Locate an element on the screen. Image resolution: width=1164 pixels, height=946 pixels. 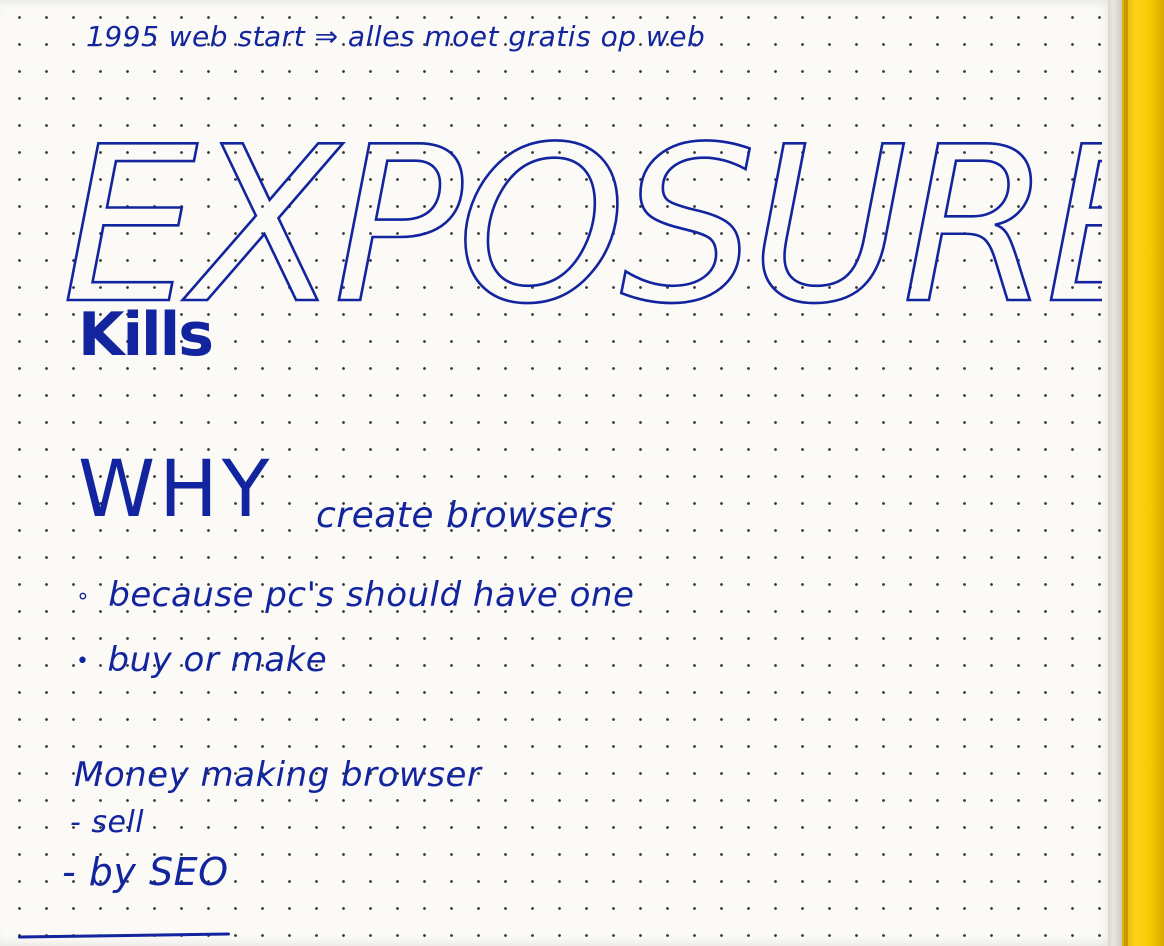
bullet-text: buy or make is located at coordinates (217, 660).